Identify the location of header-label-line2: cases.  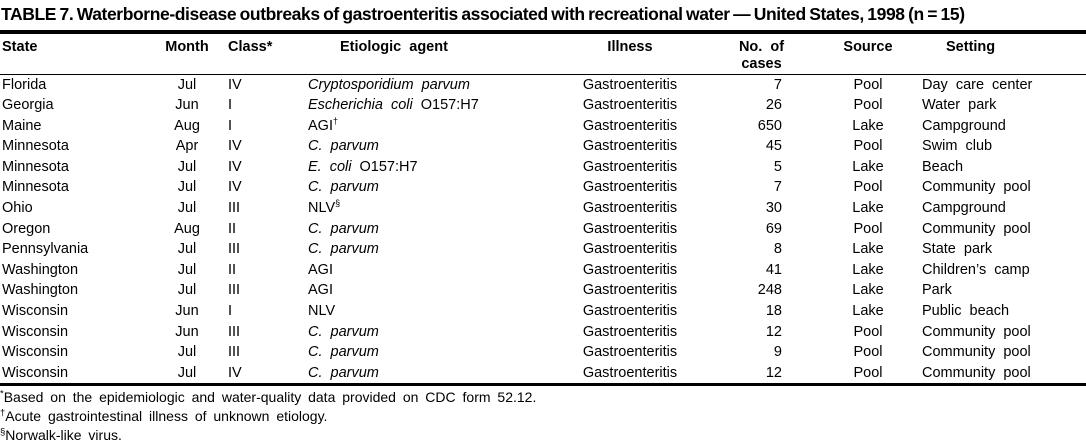
(761, 64).